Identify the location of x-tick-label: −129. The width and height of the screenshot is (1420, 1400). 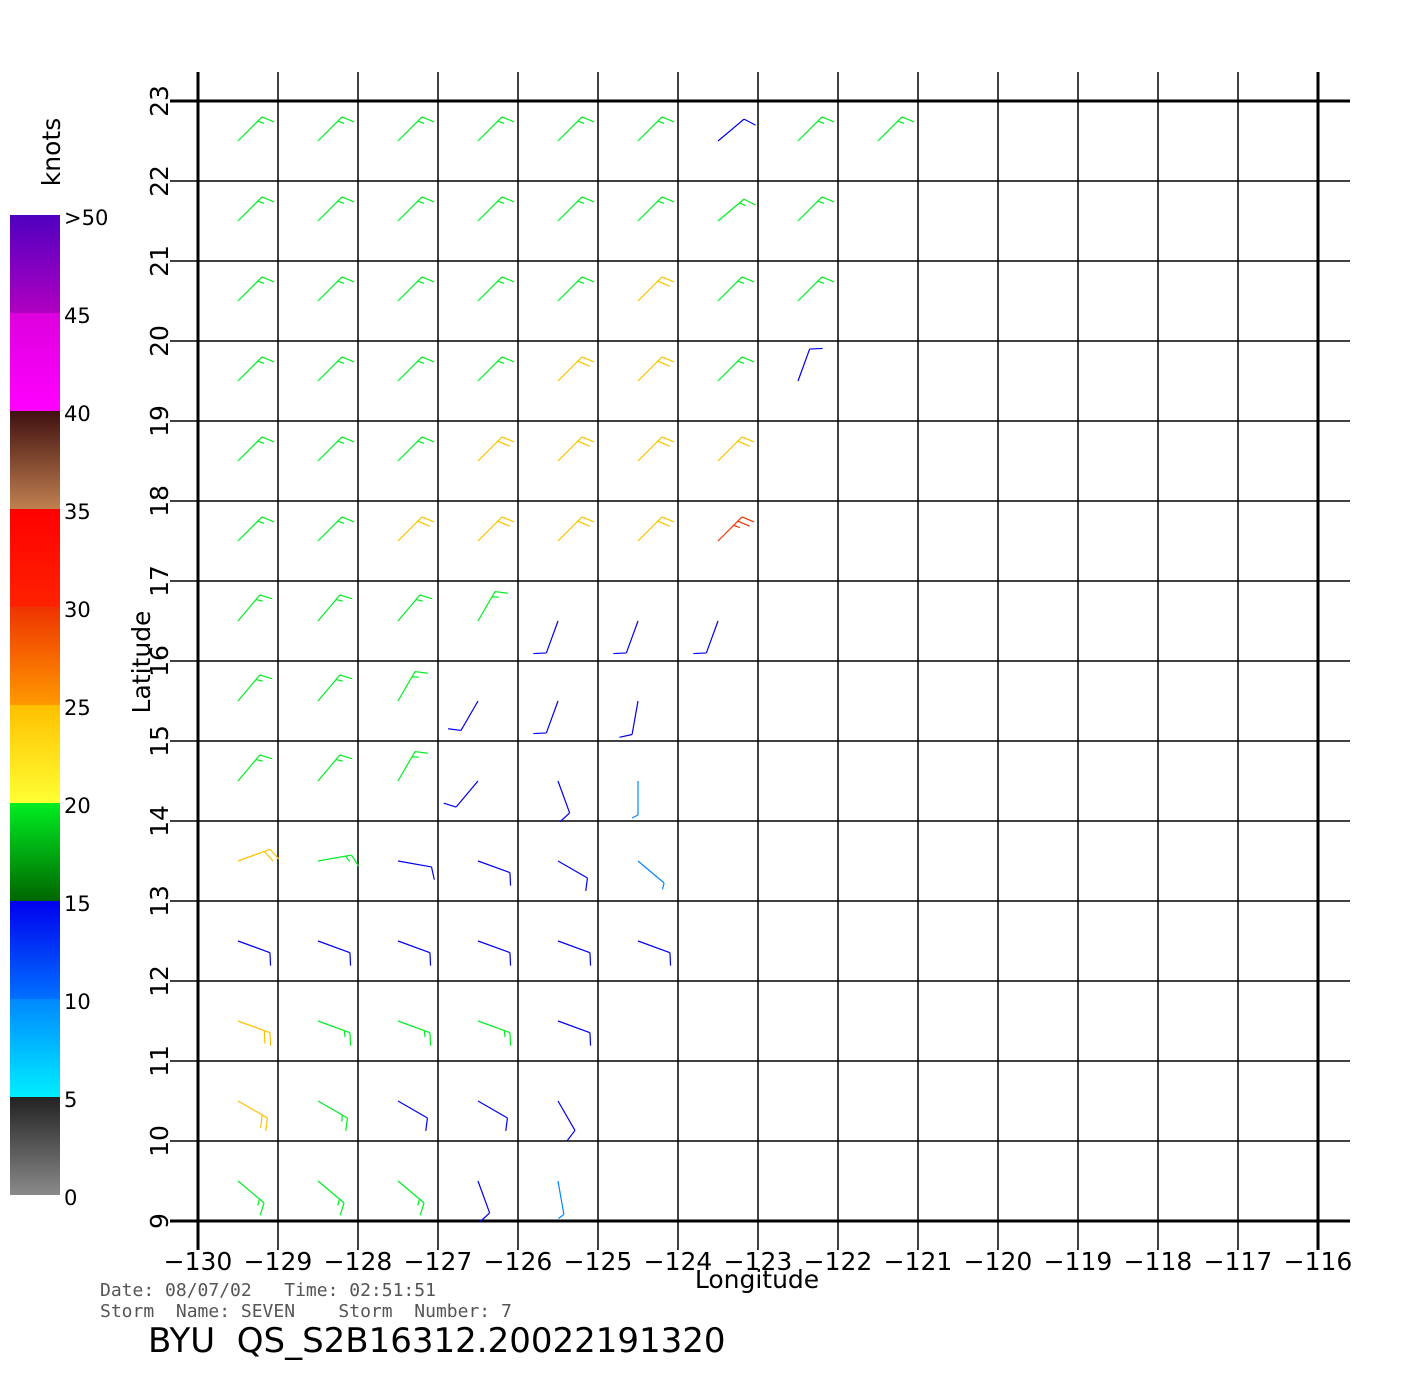
(278, 1261).